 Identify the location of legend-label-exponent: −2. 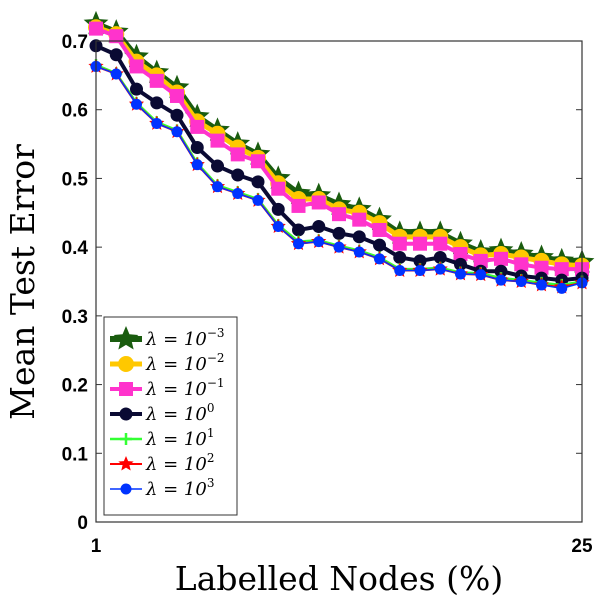
(216, 358).